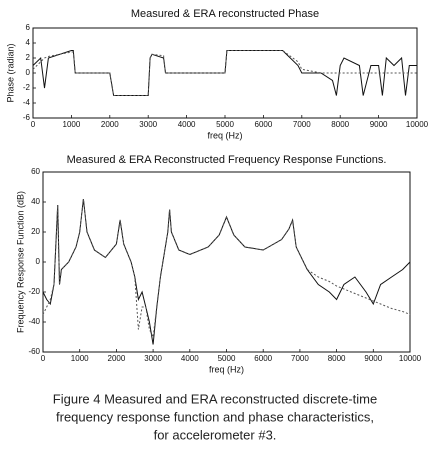  Describe the element at coordinates (27, 102) in the screenshot. I see `y-tick-label: -4` at that location.